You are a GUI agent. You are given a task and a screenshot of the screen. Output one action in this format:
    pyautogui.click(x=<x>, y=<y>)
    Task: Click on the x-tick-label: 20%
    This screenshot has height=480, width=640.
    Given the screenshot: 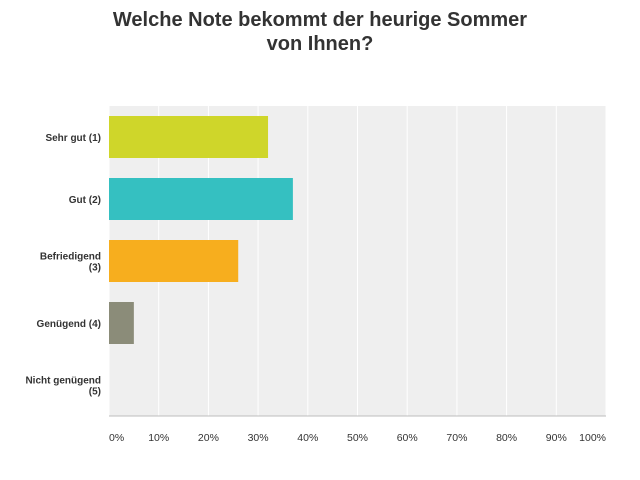 What is the action you would take?
    pyautogui.click(x=208, y=438)
    